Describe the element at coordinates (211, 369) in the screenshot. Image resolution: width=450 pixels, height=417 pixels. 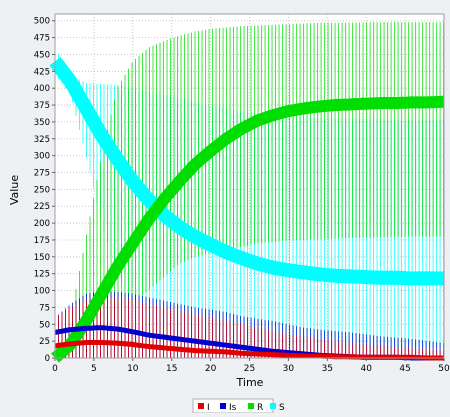
I see `x-tick-label: 20` at that location.